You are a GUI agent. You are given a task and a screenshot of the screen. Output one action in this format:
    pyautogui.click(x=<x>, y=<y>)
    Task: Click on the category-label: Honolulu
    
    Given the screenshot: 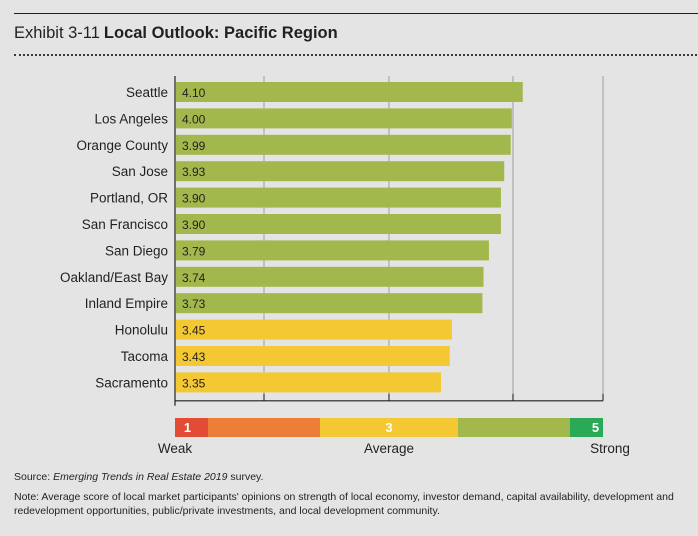 What is the action you would take?
    pyautogui.click(x=141, y=330)
    